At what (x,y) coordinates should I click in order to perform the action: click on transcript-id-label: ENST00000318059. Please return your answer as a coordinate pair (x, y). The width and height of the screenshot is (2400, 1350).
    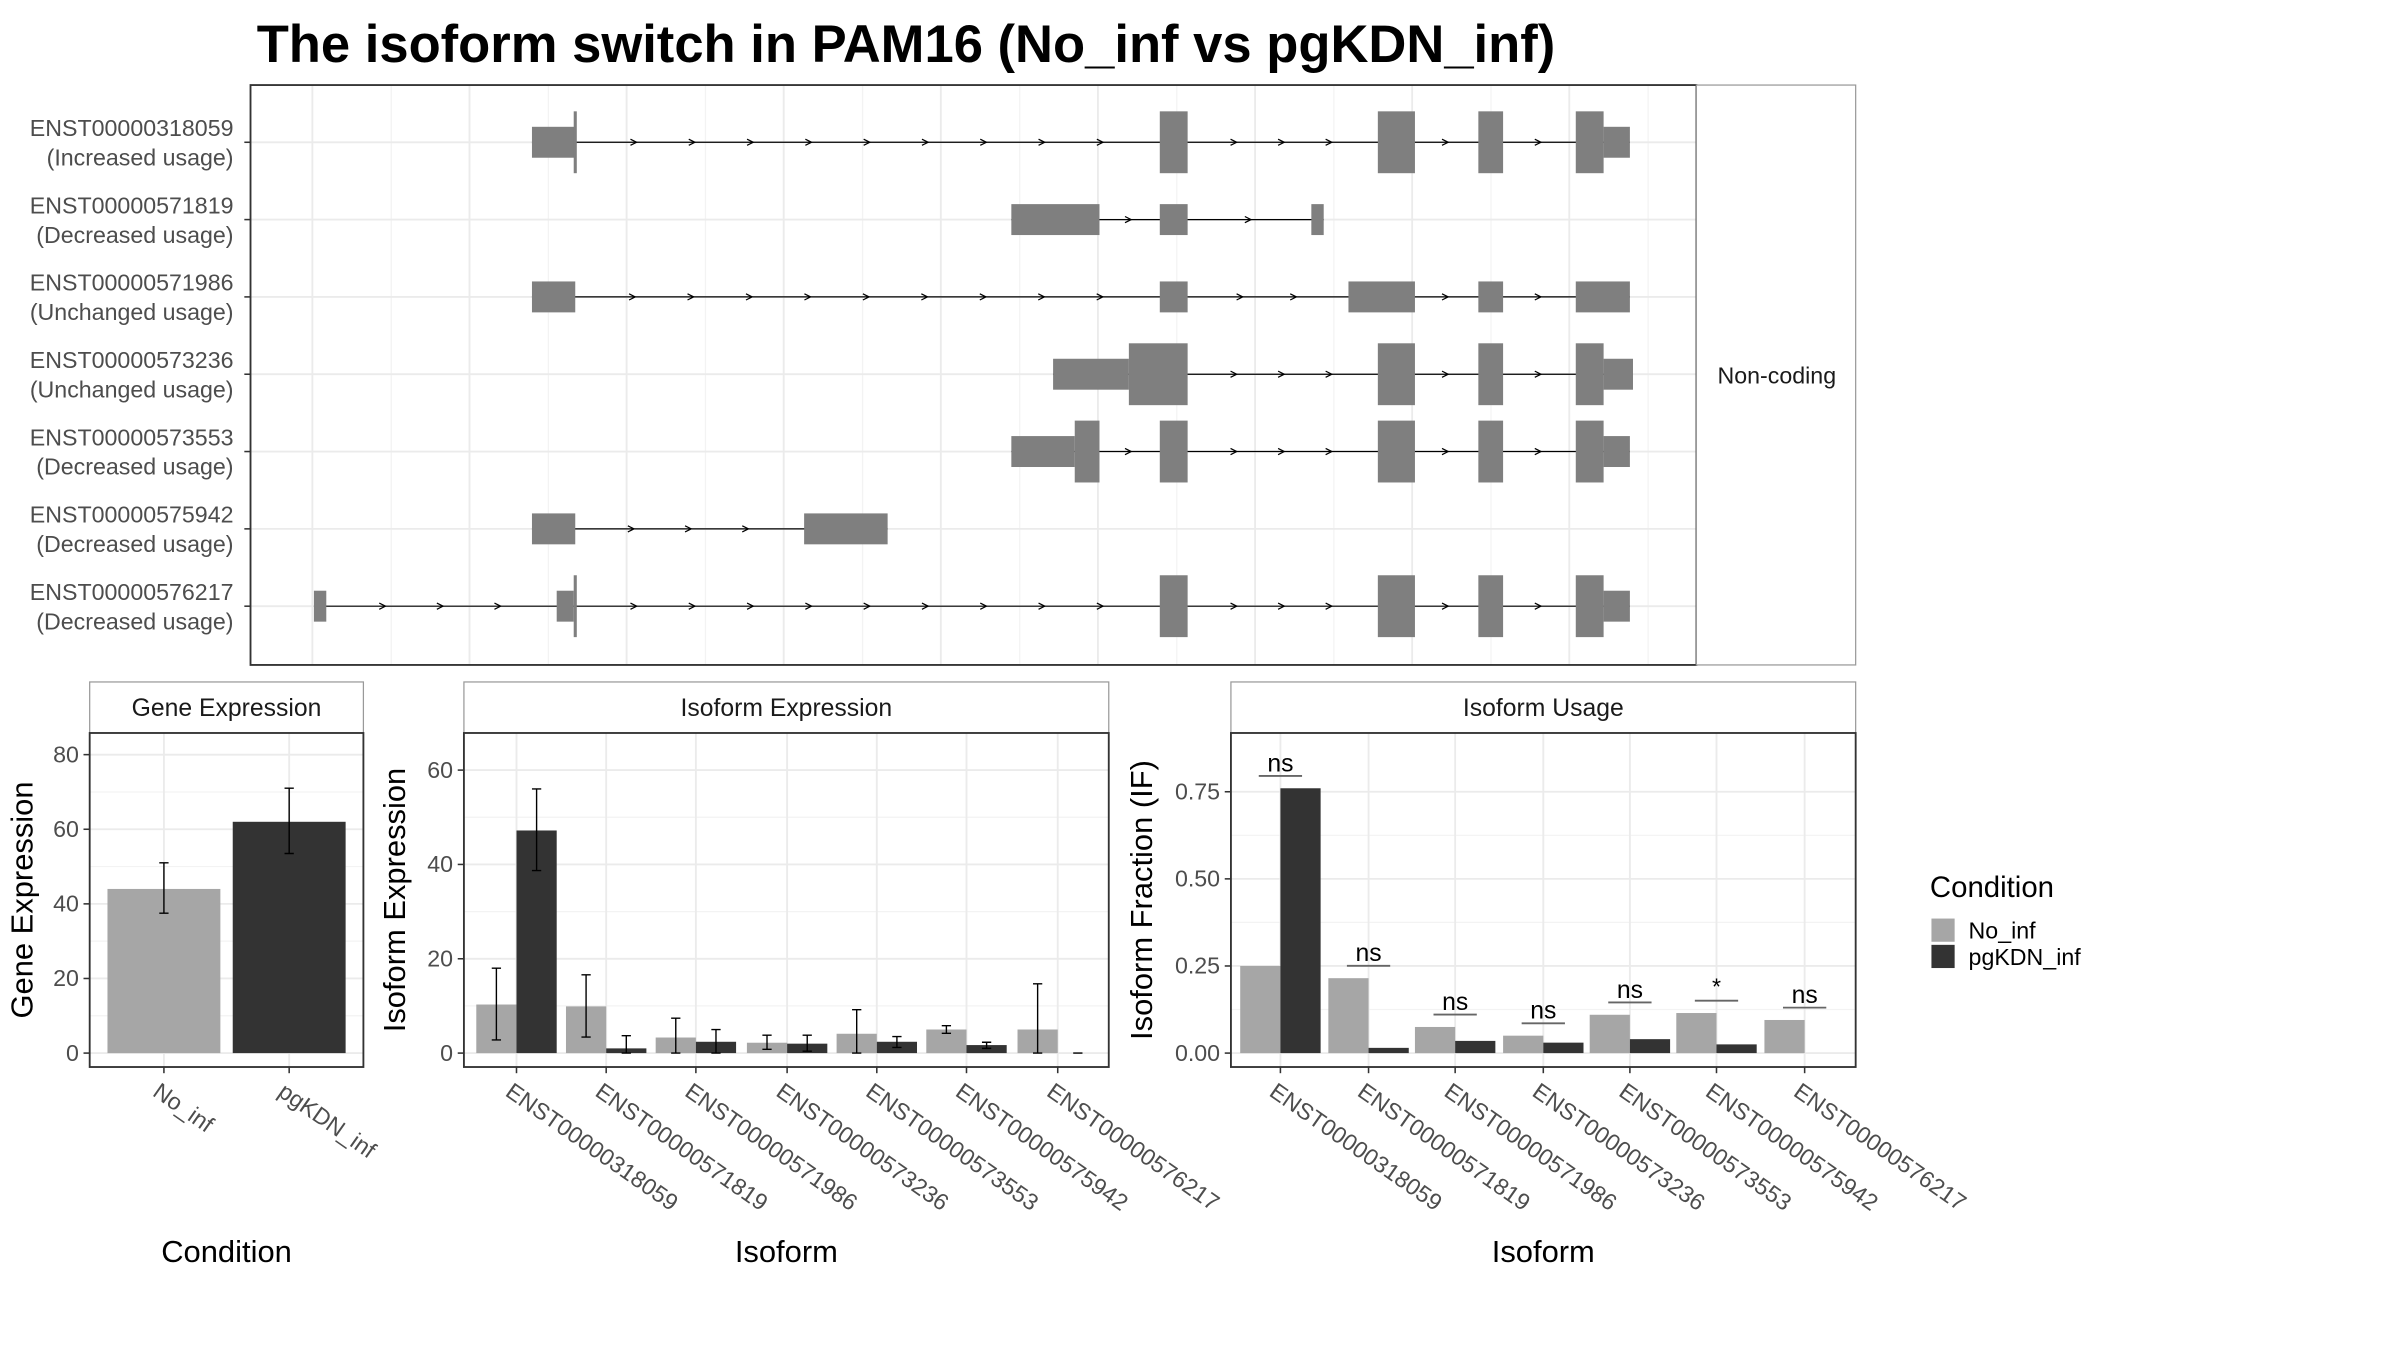
    Looking at the image, I should click on (132, 128).